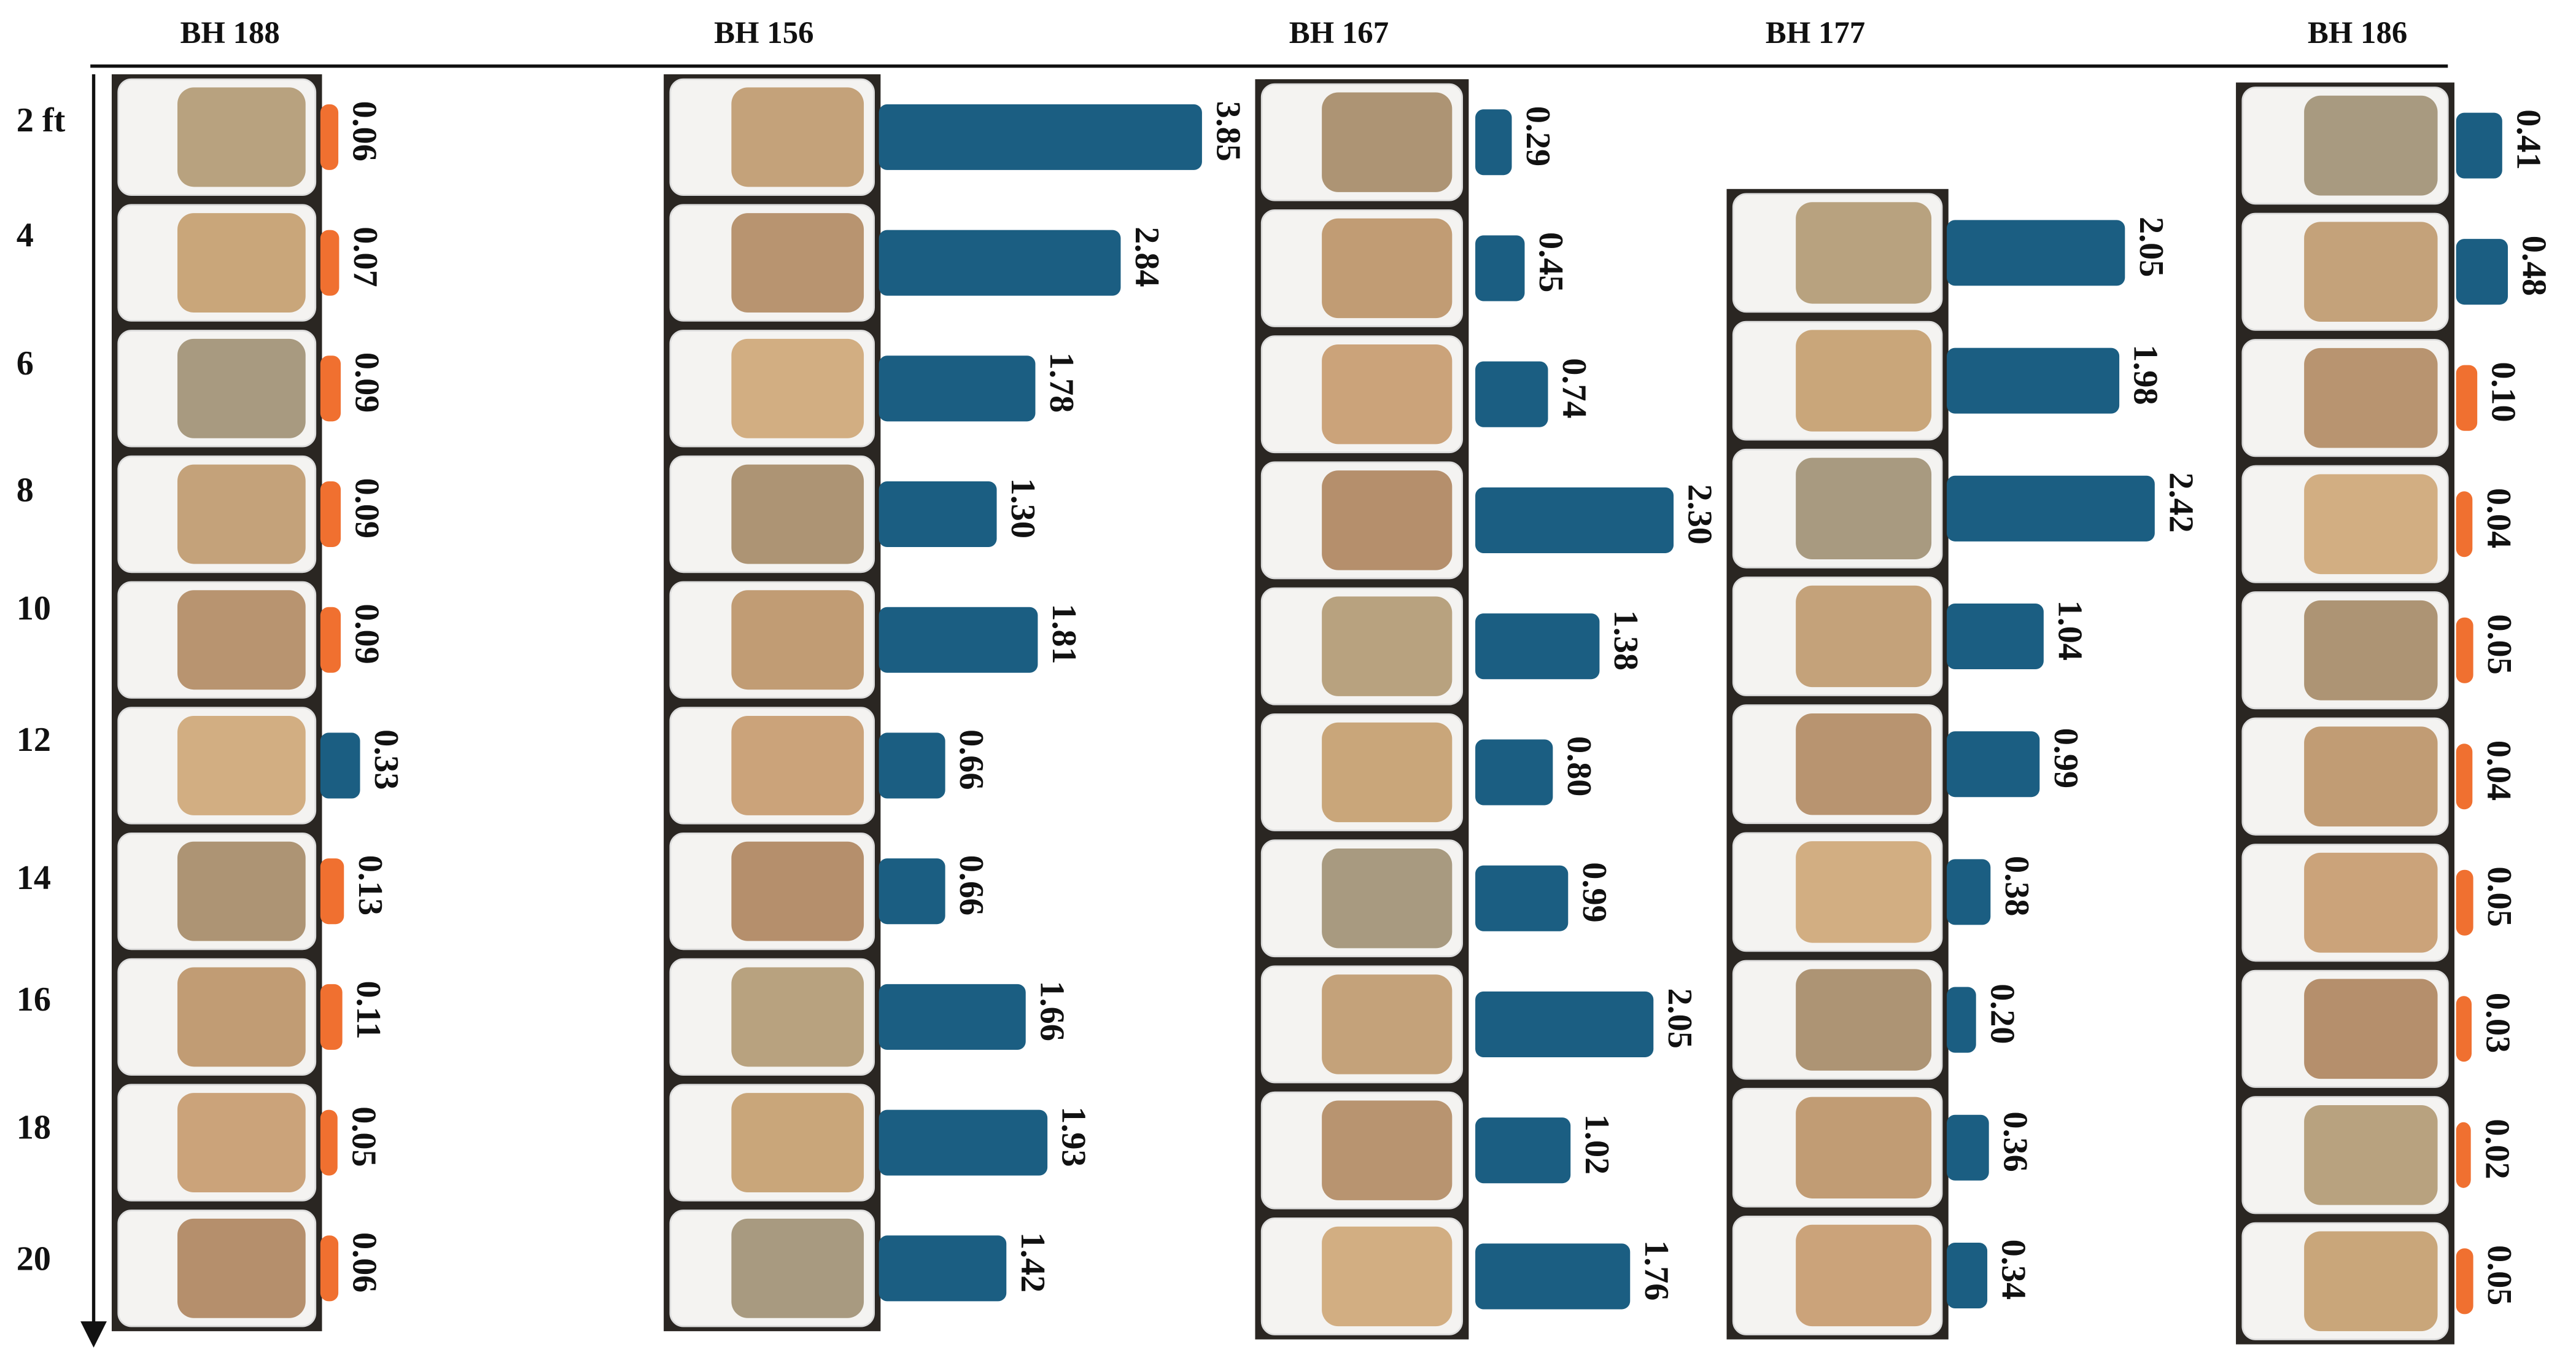  Describe the element at coordinates (2014, 1270) in the screenshot. I see `value-label: 0.34` at that location.